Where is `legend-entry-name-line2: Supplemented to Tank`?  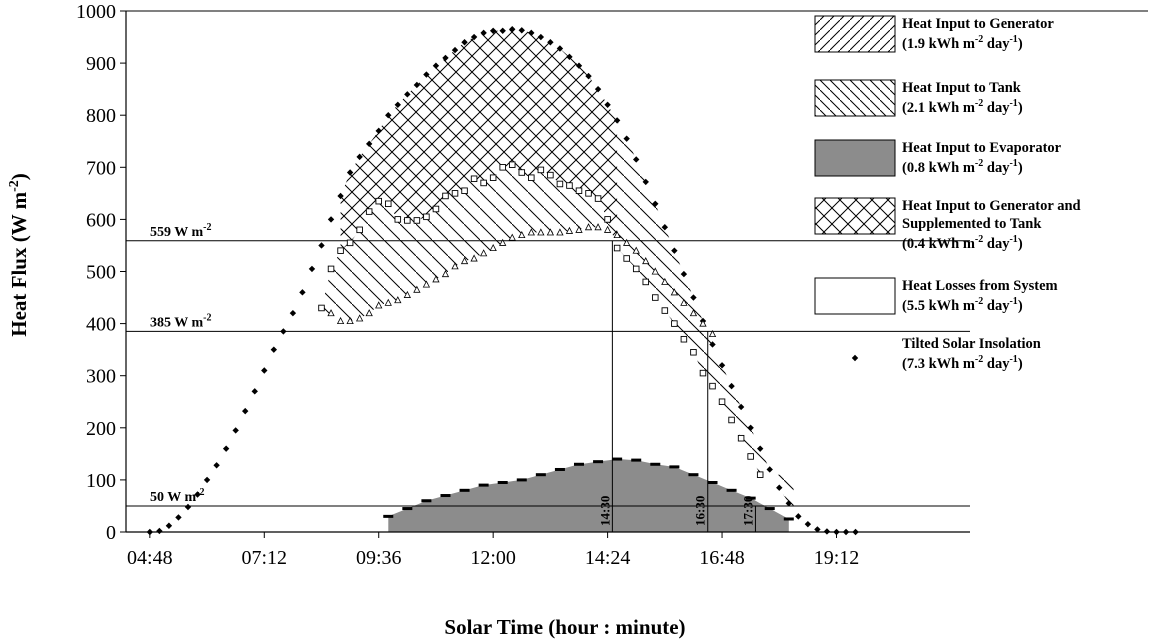
legend-entry-name-line2: Supplemented to Tank is located at coordinates (972, 224).